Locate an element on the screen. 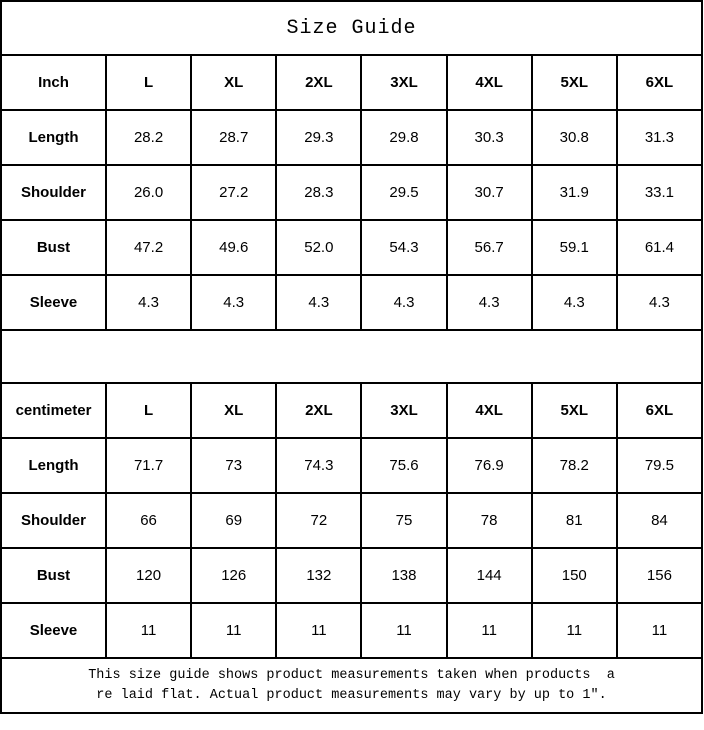 Image resolution: width=704 pixels, height=730 pixels. measure-value: 26.0 is located at coordinates (148, 192).